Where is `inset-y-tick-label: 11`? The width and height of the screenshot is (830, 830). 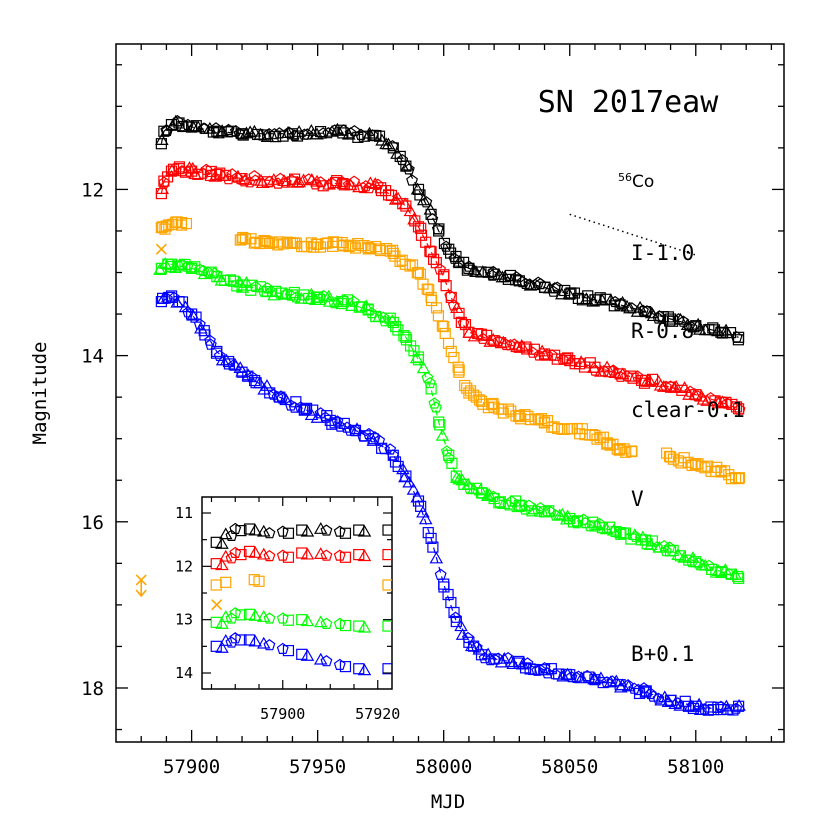 inset-y-tick-label: 11 is located at coordinates (184, 513).